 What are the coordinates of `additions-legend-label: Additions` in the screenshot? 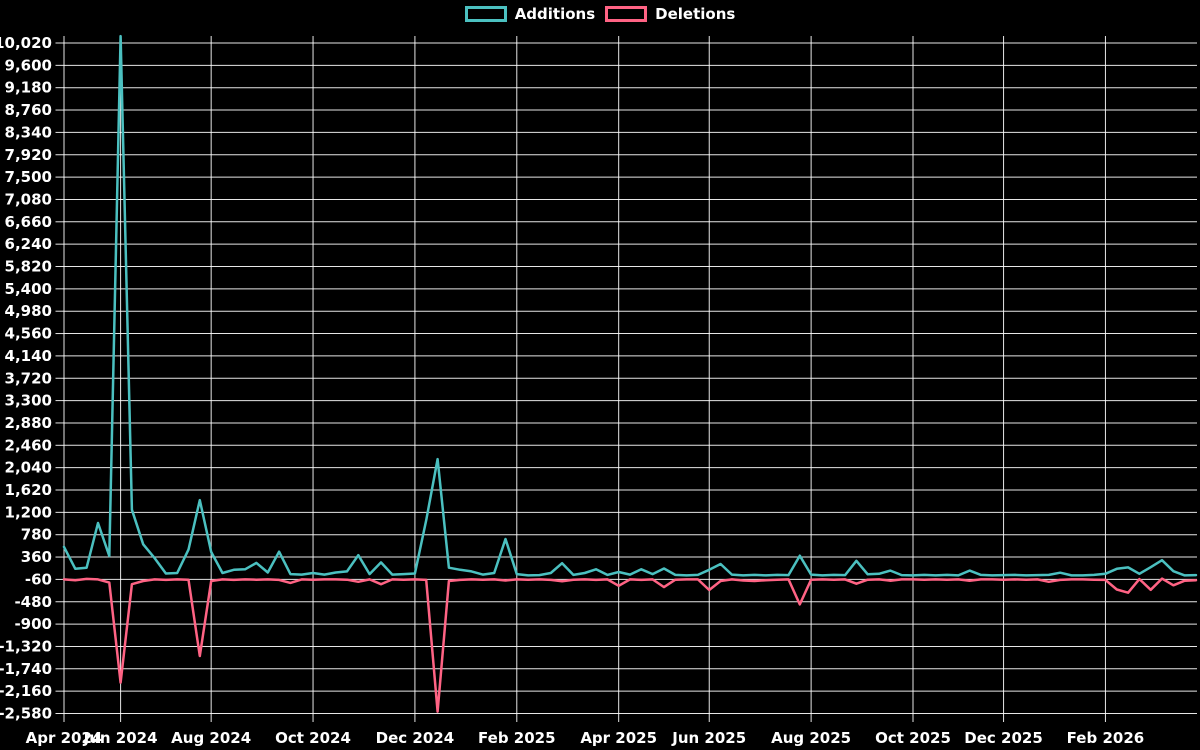 It's located at (555, 13).